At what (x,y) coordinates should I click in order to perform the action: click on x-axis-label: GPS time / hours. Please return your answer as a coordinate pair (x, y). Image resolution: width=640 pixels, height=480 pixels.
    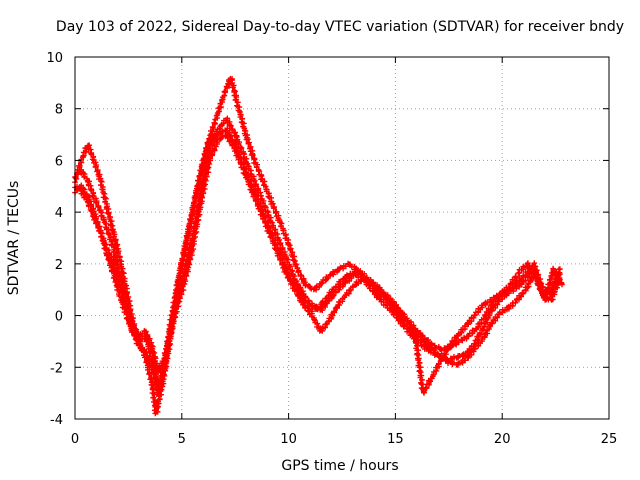
    Looking at the image, I should click on (339, 466).